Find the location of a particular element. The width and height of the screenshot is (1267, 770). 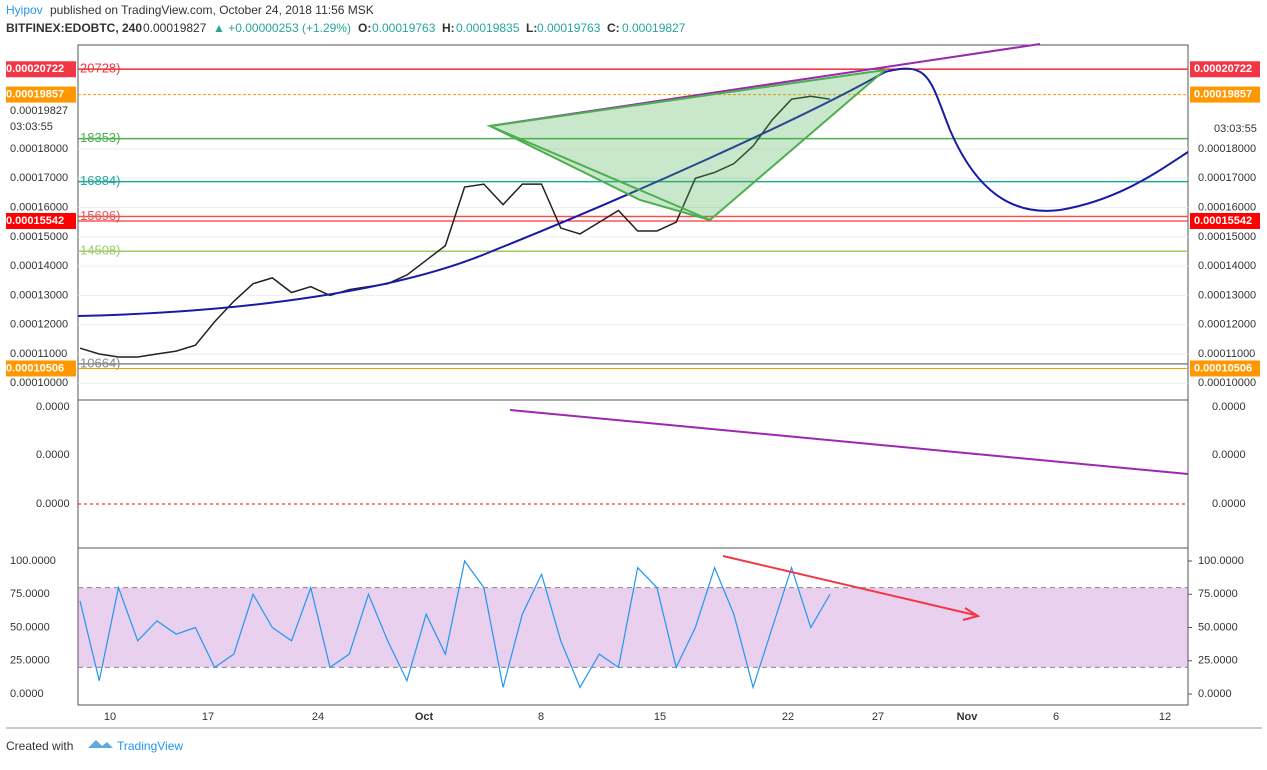

h: 0.00019835 is located at coordinates (488, 28).